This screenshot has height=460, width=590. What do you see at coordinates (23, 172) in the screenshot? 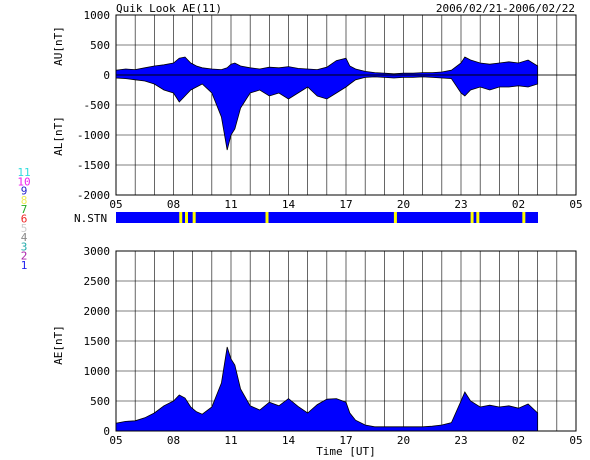
I see `legend-entry-11: 11` at bounding box center [23, 172].